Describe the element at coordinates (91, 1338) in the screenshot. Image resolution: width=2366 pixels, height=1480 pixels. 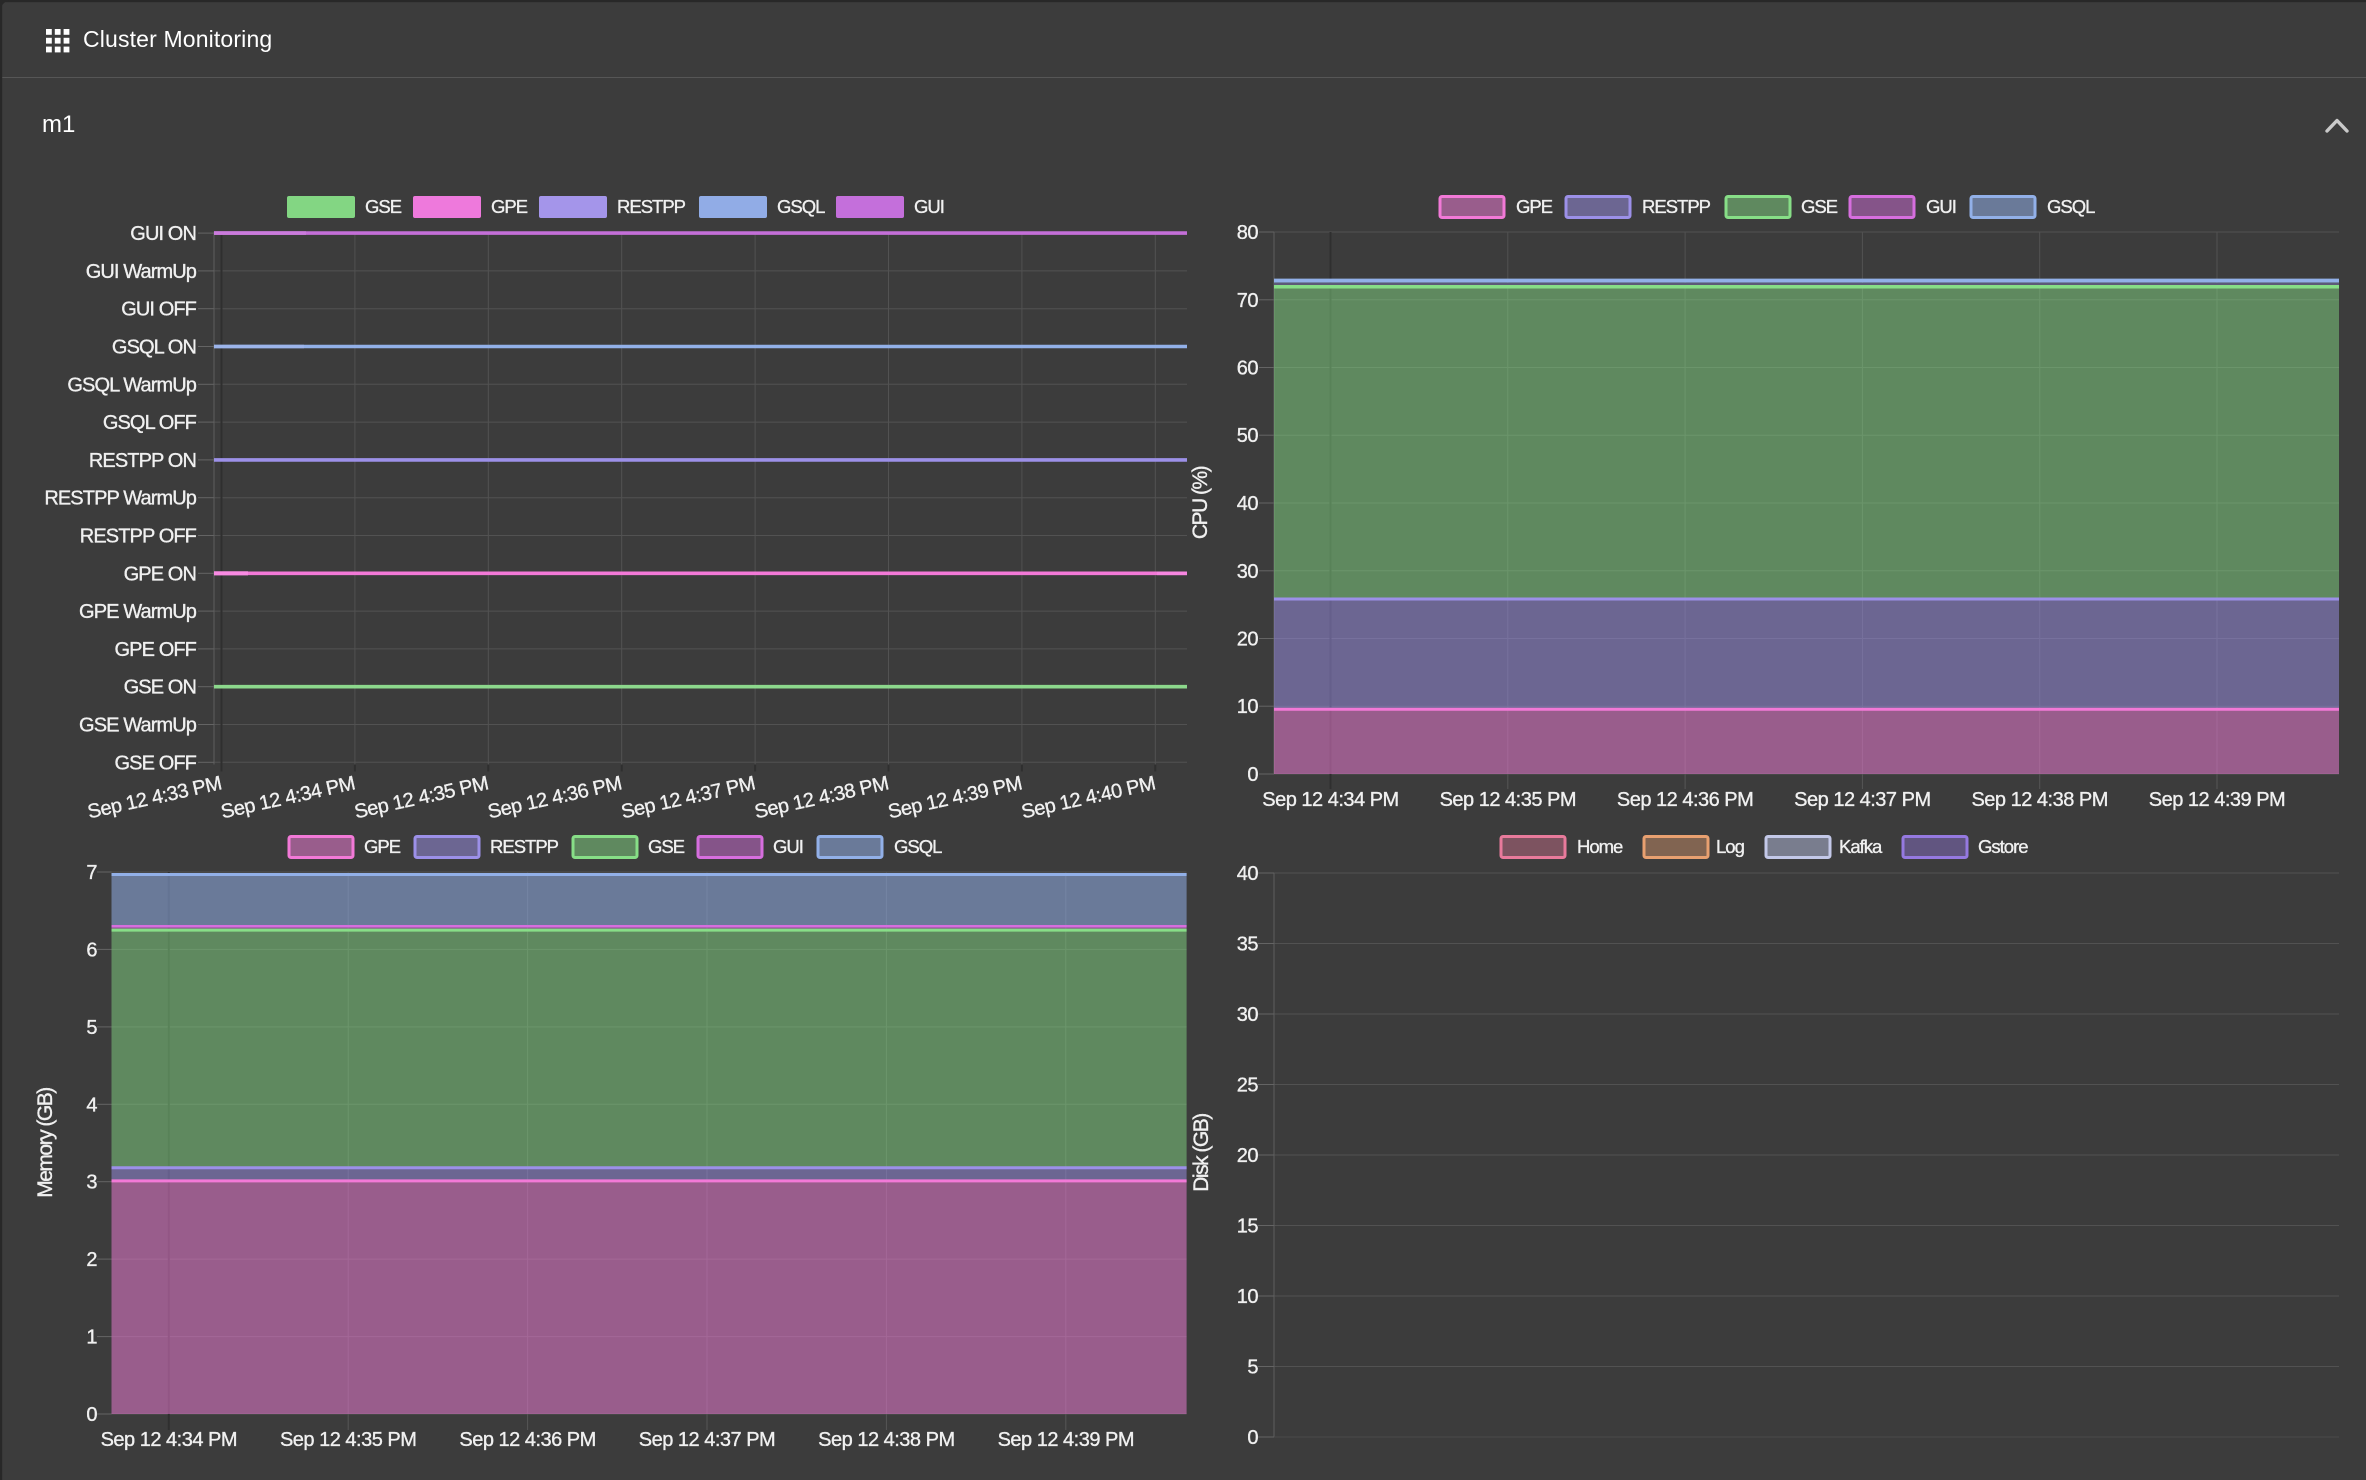
I see `svg-text: 1` at that location.